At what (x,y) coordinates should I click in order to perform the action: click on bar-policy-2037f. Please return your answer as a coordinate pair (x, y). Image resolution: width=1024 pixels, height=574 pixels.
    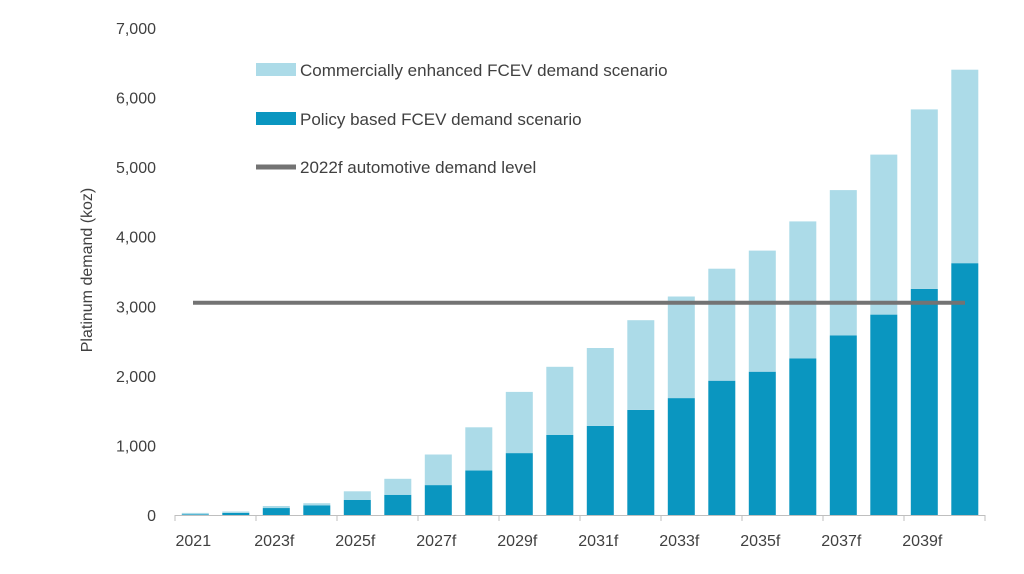
    Looking at the image, I should click on (843, 425).